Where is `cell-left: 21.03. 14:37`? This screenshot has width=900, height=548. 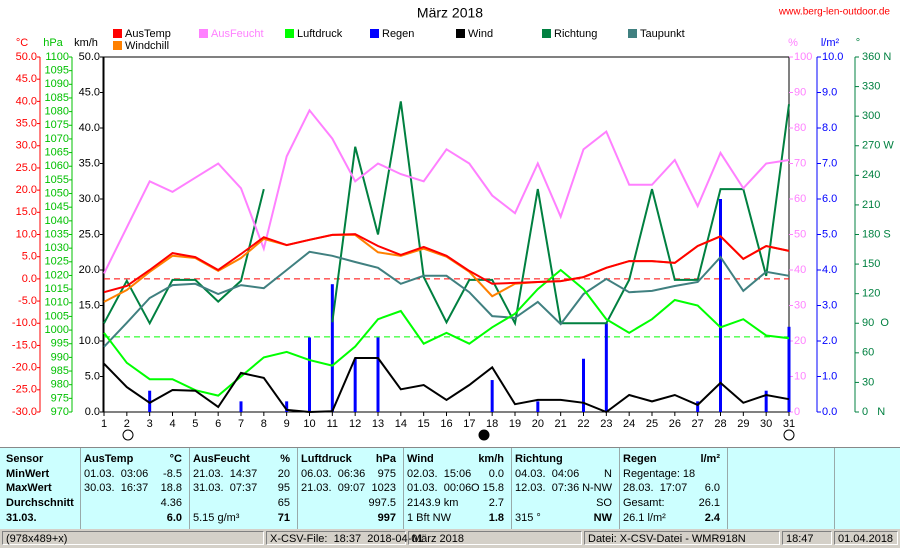
cell-left: 21.03. 14:37 is located at coordinates (225, 474).